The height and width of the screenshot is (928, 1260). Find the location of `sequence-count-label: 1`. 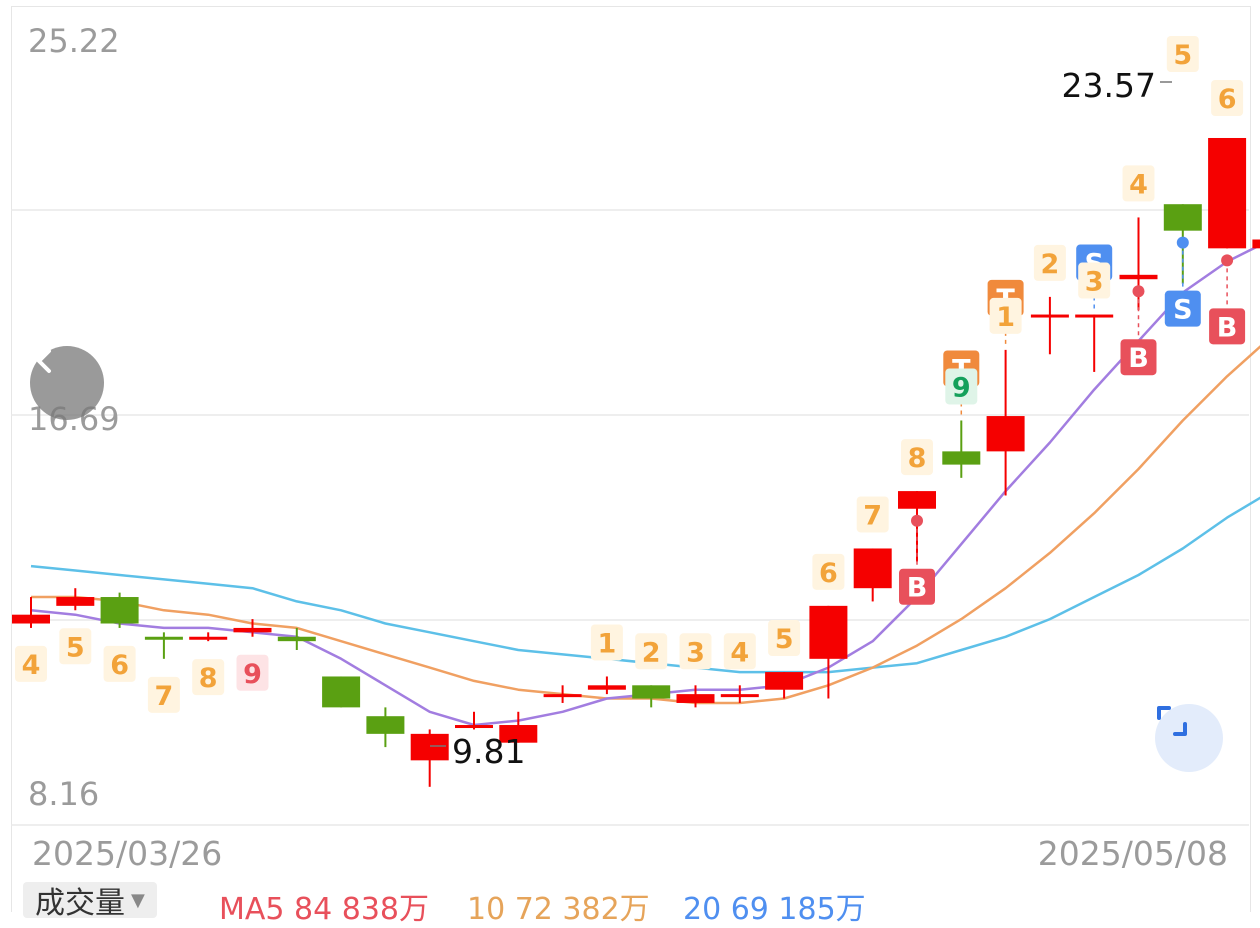

sequence-count-label: 1 is located at coordinates (1005, 317).